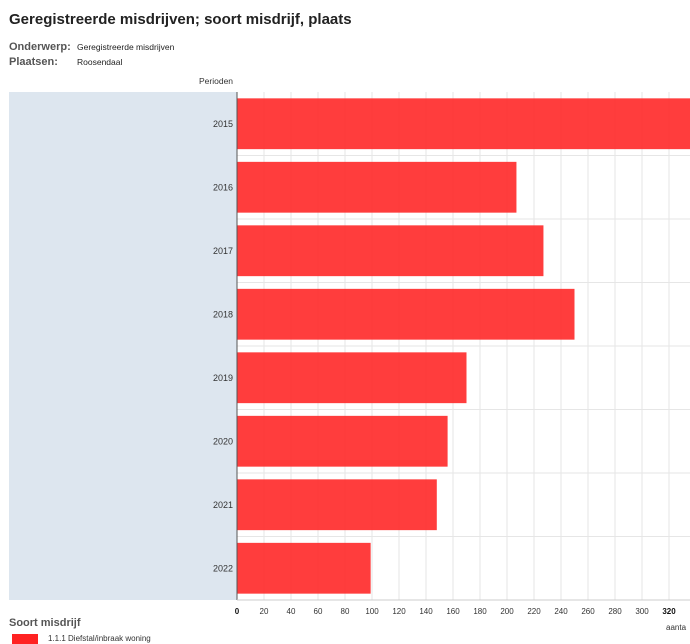 This screenshot has height=644, width=690. What do you see at coordinates (100, 62) in the screenshot?
I see `places-value: Roosendaal` at bounding box center [100, 62].